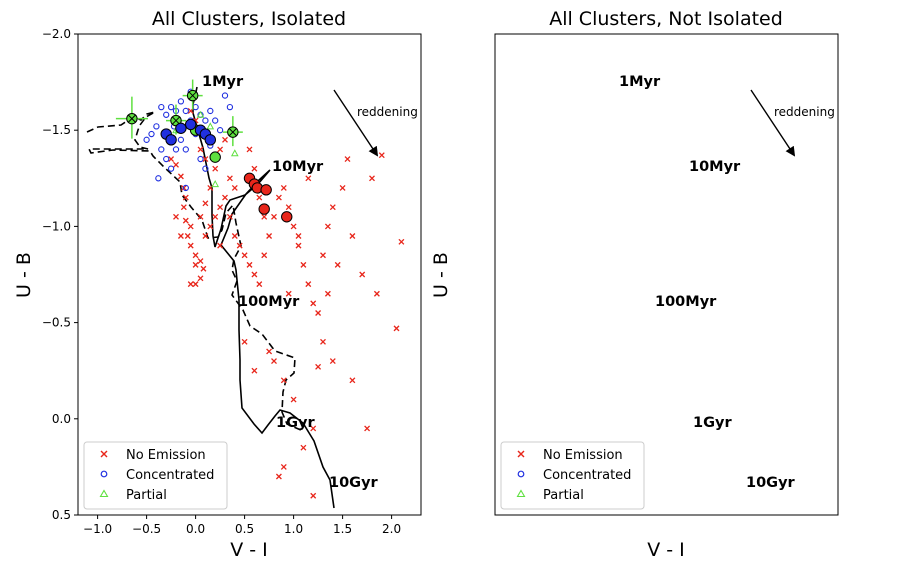 The height and width of the screenshot is (568, 918). I want to click on y-tick-label: 0.5, so click(61, 515).